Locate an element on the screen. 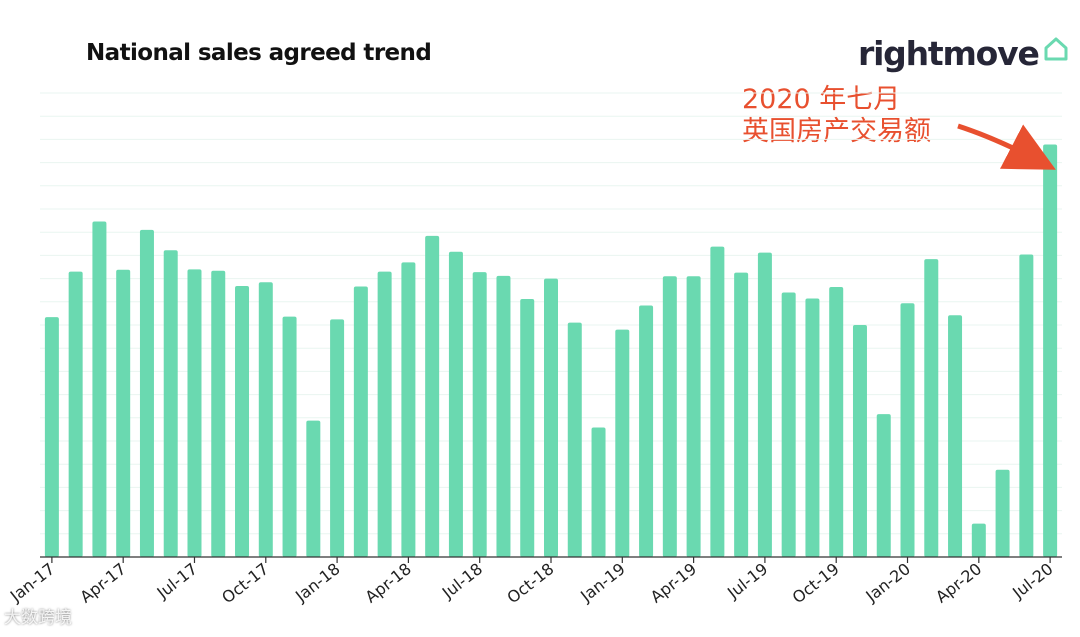 This screenshot has width=1080, height=637. x-ticks is located at coordinates (551, 560).